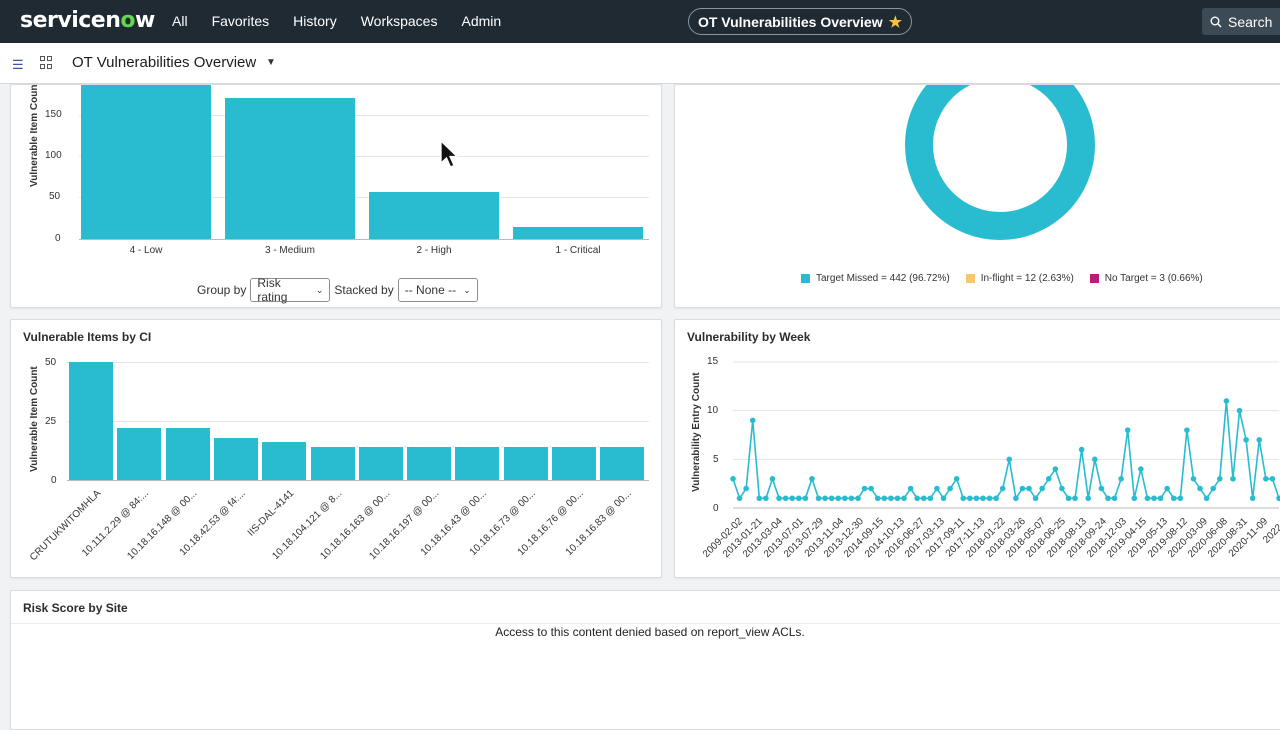 This screenshot has height=730, width=1280. What do you see at coordinates (895, 22) in the screenshot?
I see `star-icon: ★` at bounding box center [895, 22].